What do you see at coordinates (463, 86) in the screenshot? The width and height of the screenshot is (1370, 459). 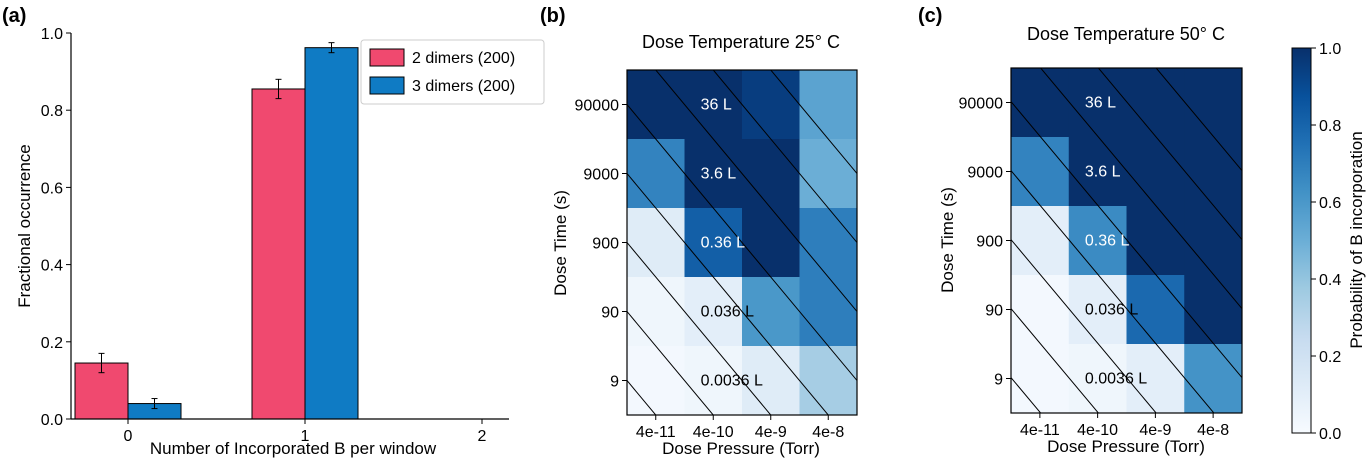 I see `legend-label-3-dimers: 3 dimers (200)` at bounding box center [463, 86].